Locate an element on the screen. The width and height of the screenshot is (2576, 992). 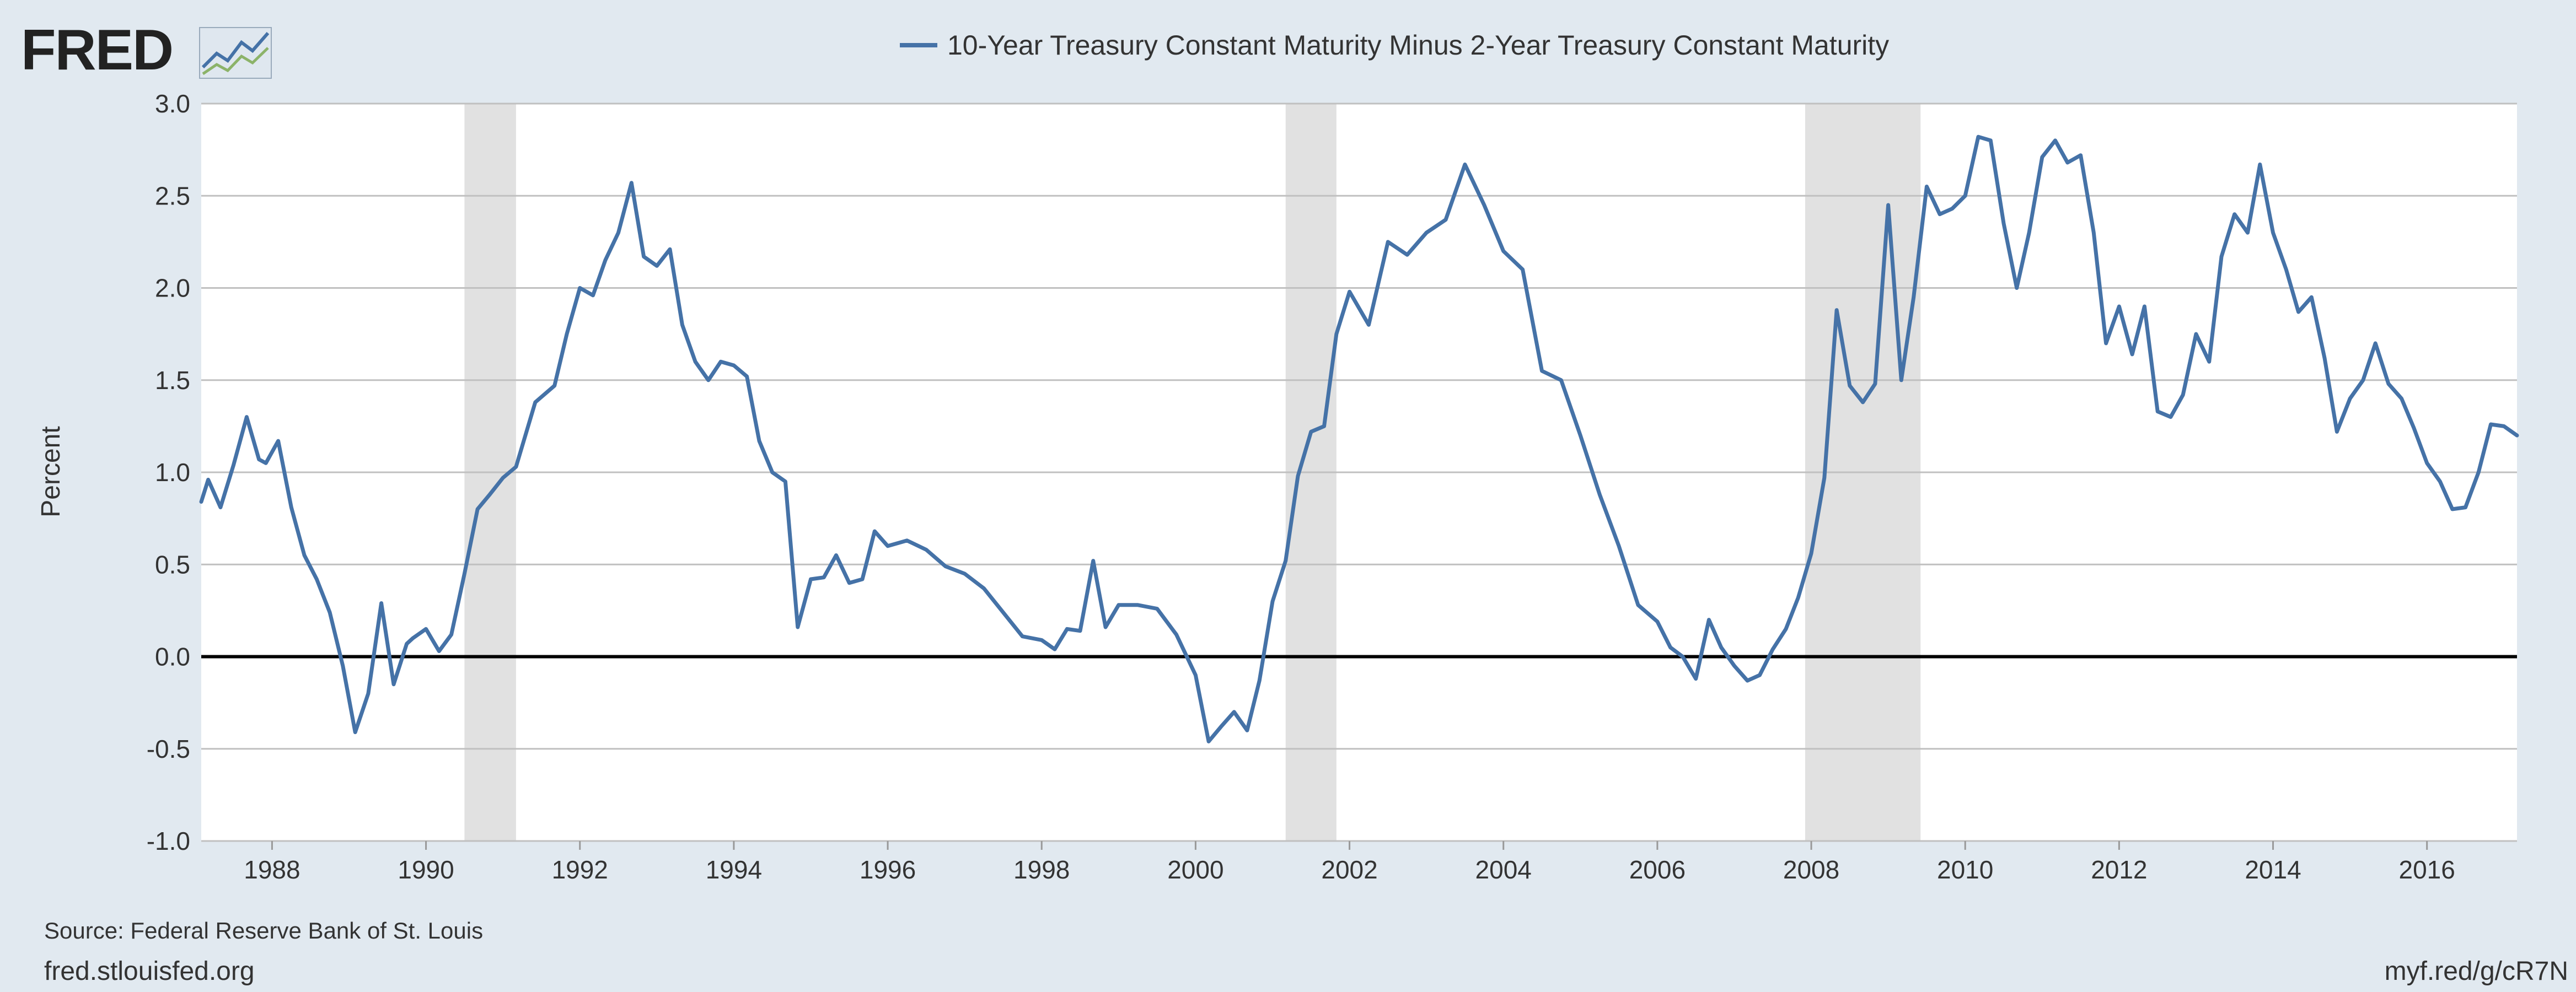
site-link: fred.stlouisfed.org is located at coordinates (149, 971).